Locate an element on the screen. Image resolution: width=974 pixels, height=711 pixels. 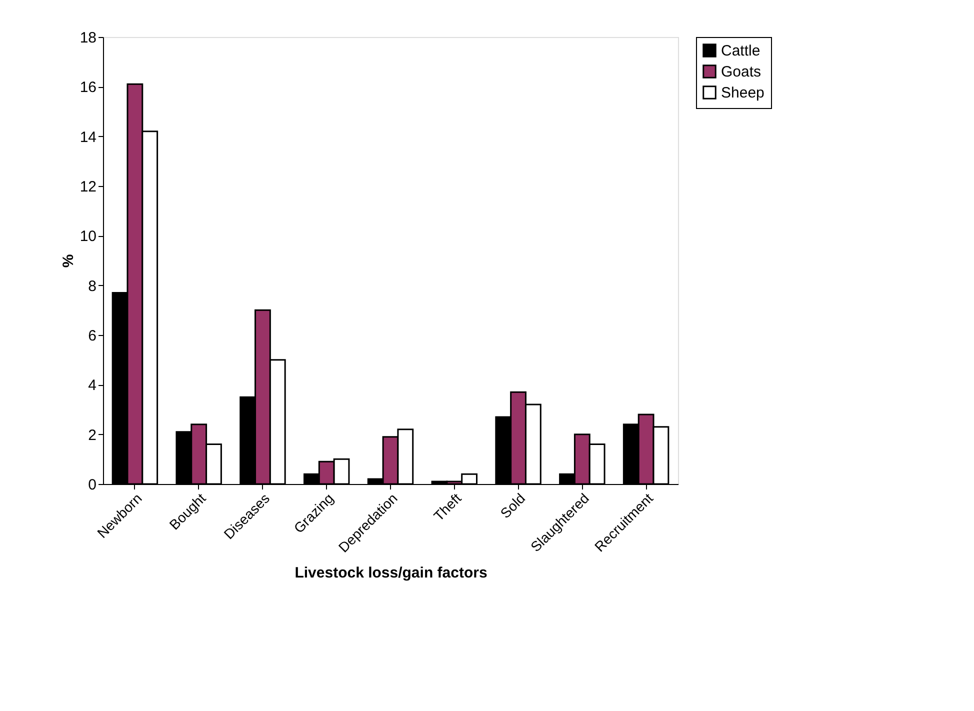
legend-label: Sheep is located at coordinates (742, 93).